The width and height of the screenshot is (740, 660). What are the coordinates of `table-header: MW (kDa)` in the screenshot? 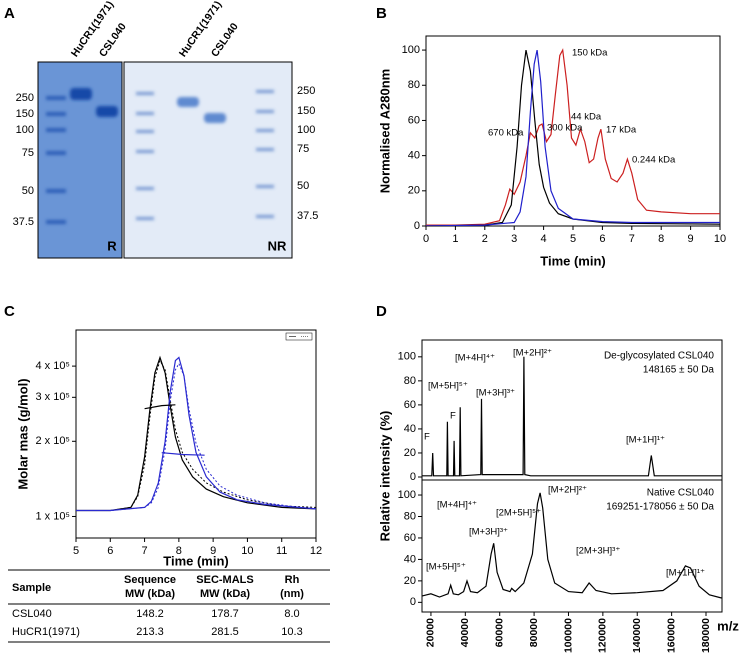 It's located at (225, 594).